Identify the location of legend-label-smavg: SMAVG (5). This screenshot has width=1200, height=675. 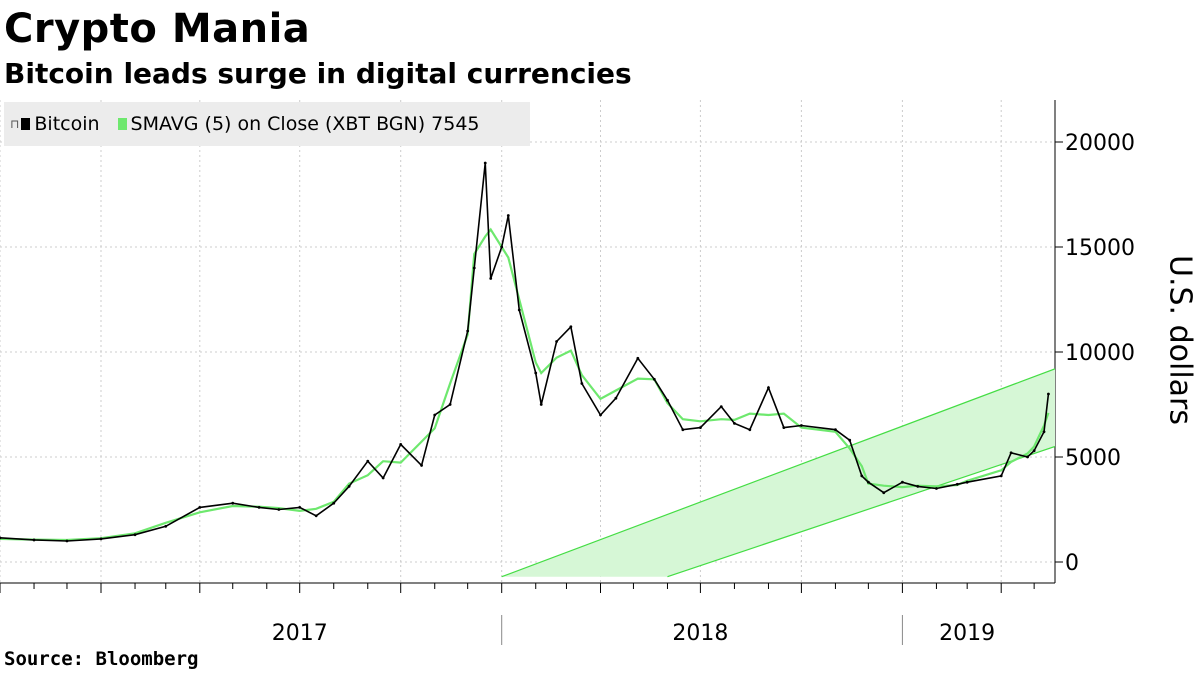
(181, 124).